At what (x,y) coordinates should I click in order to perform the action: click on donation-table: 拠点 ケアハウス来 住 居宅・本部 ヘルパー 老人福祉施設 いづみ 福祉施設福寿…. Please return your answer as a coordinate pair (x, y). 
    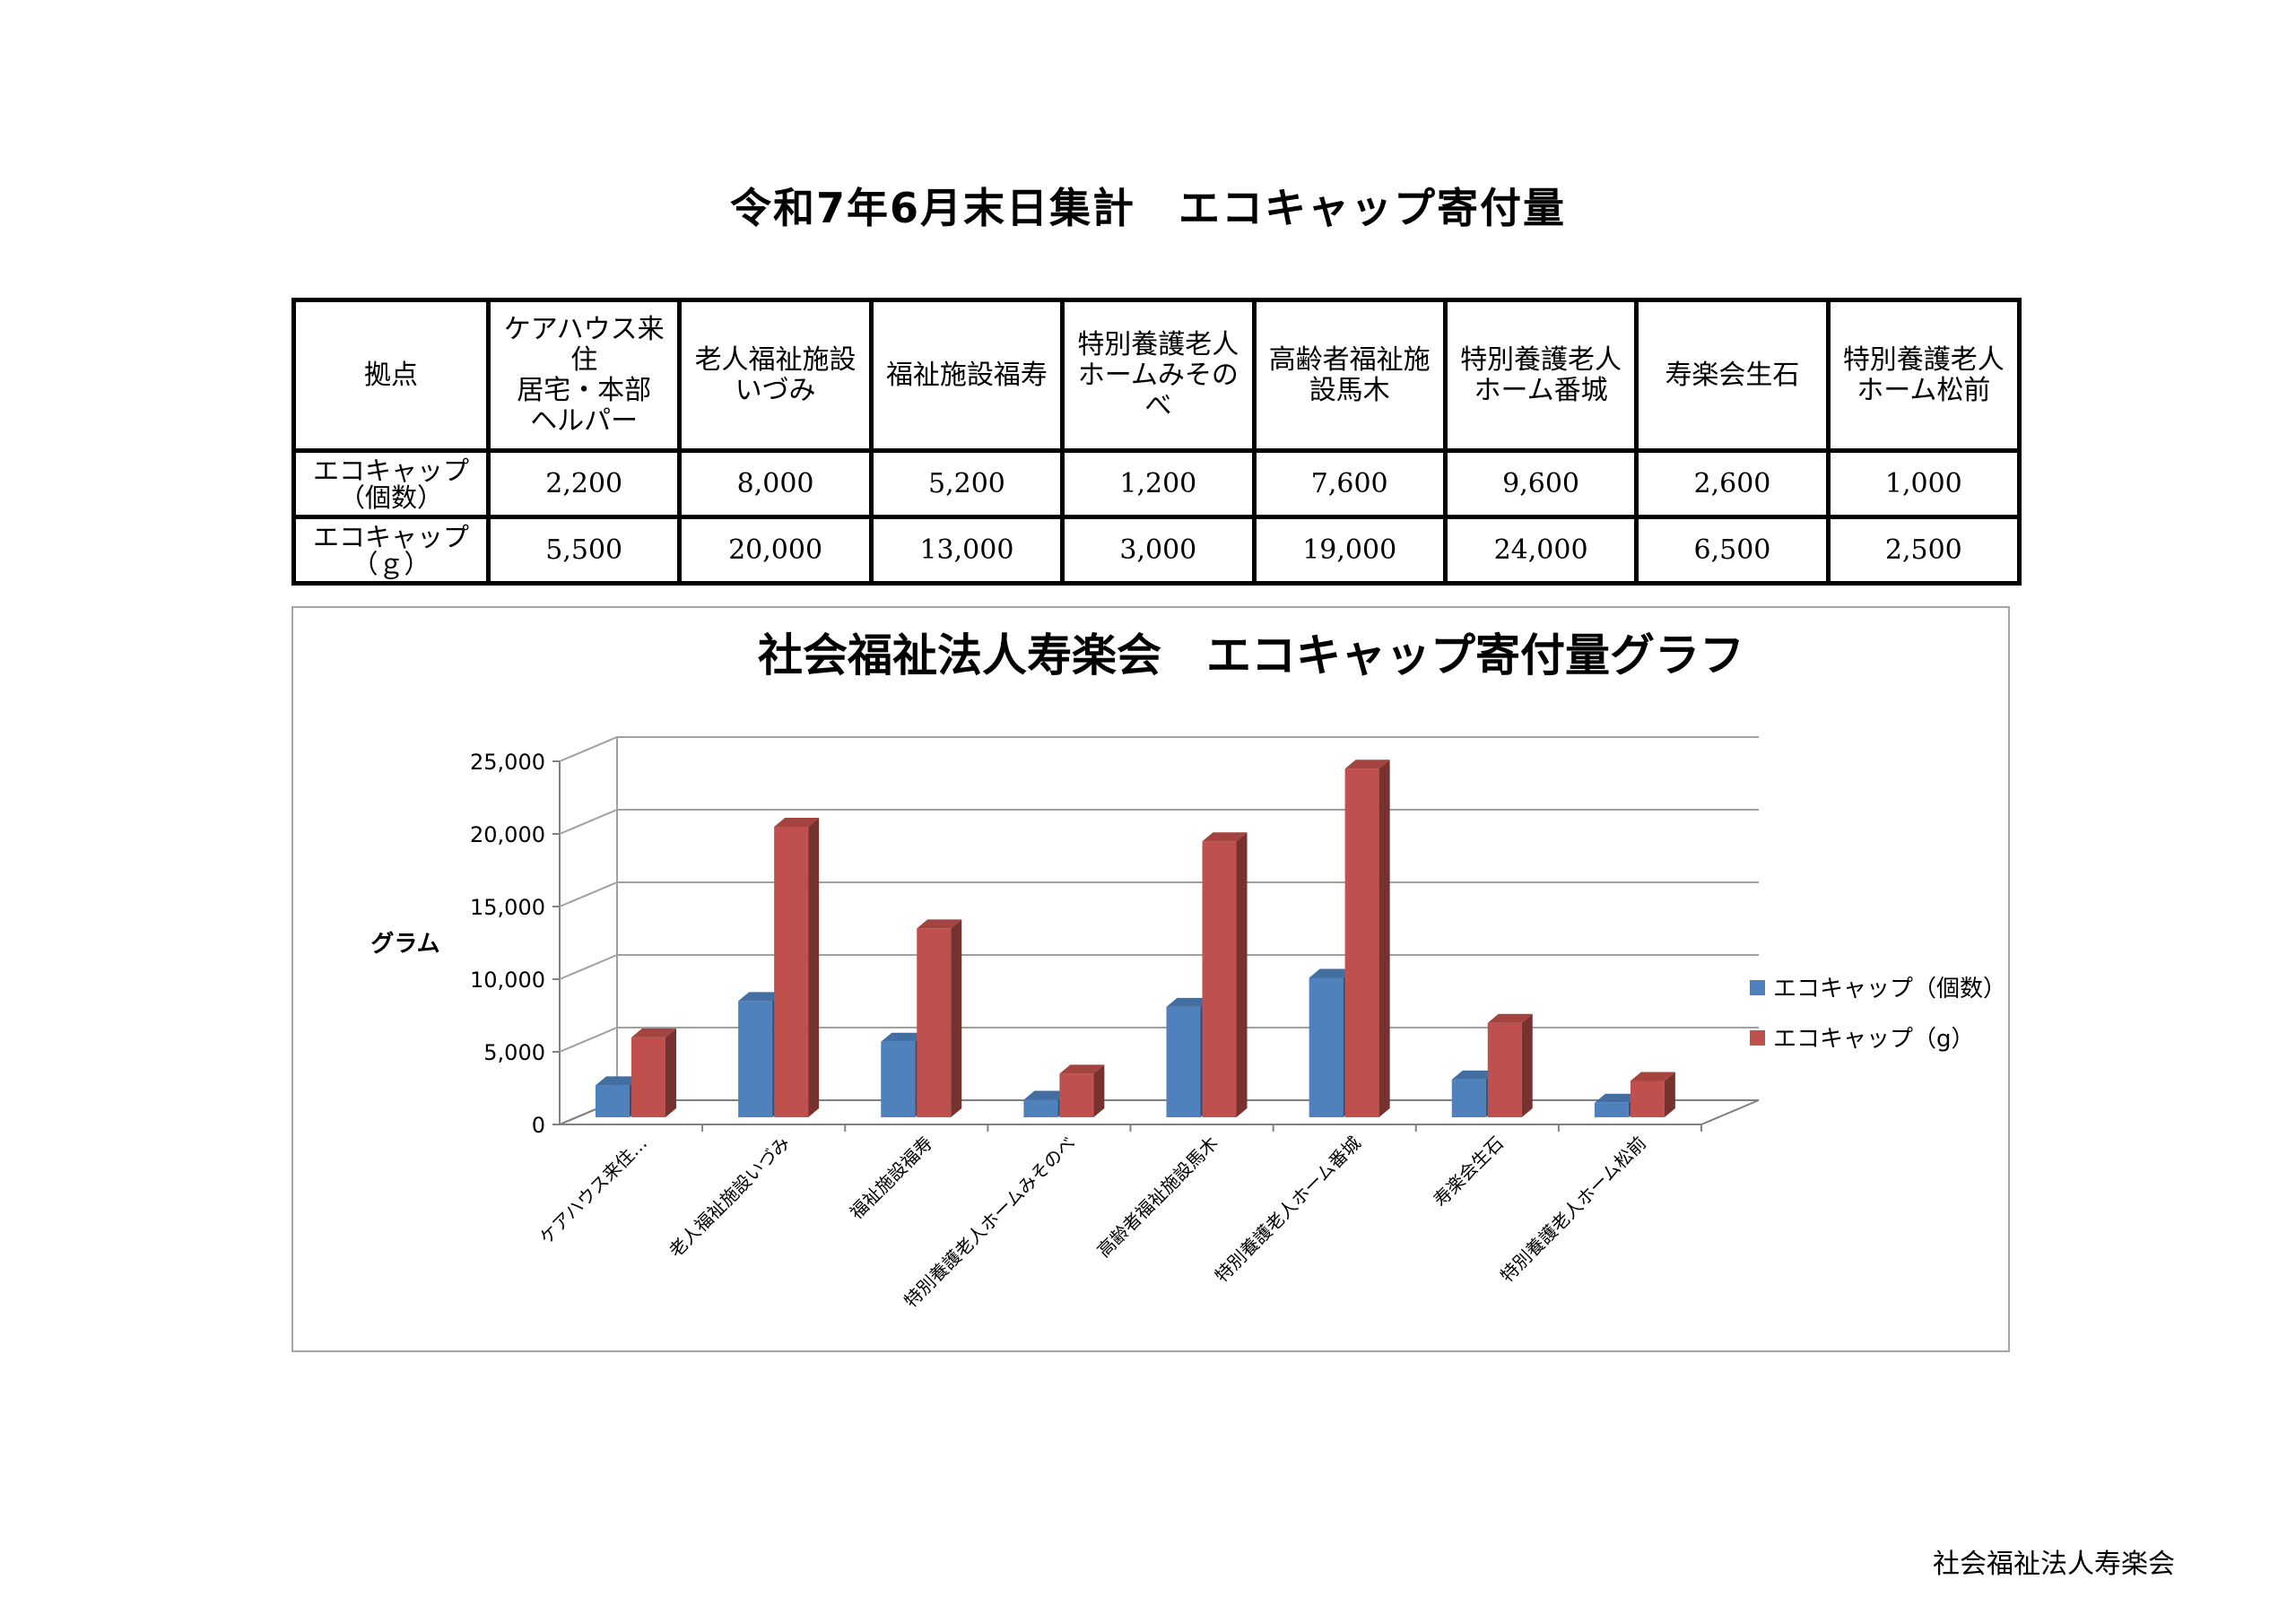
    Looking at the image, I should click on (1156, 442).